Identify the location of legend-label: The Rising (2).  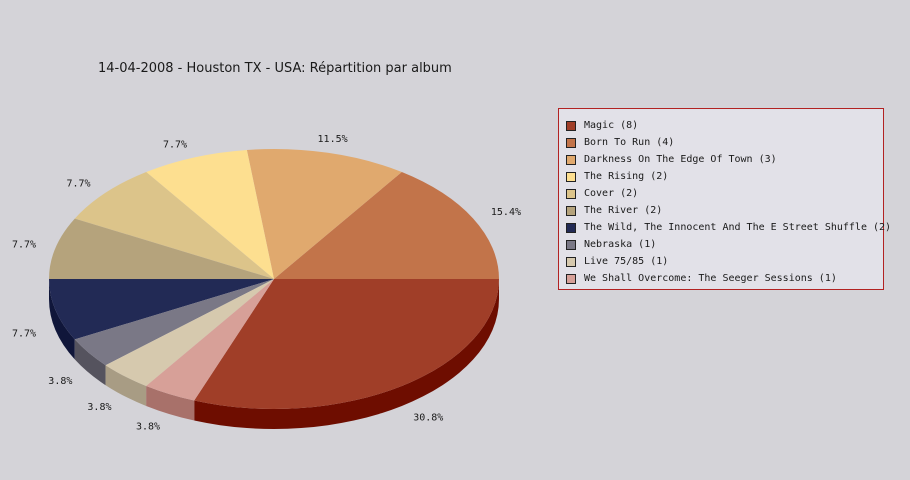
(626, 176).